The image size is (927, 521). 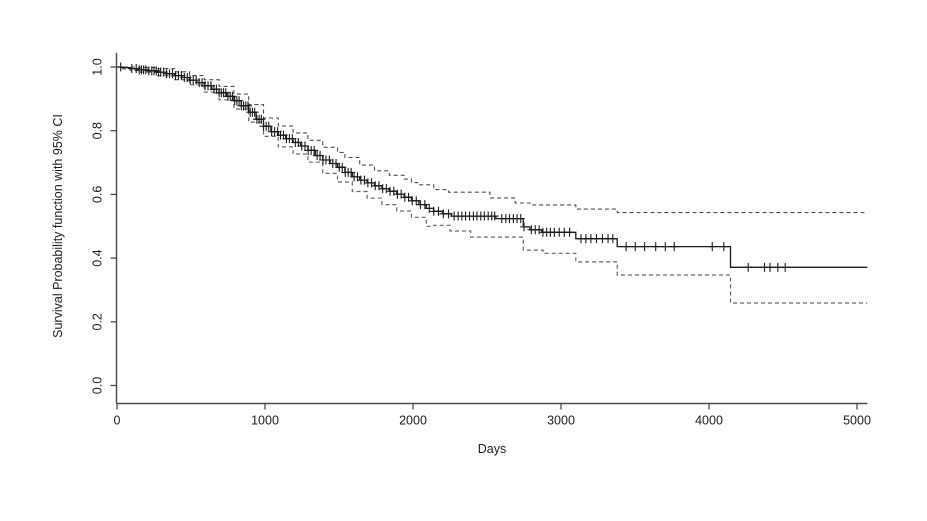 I want to click on y-tick-label: 0.4, so click(x=98, y=257).